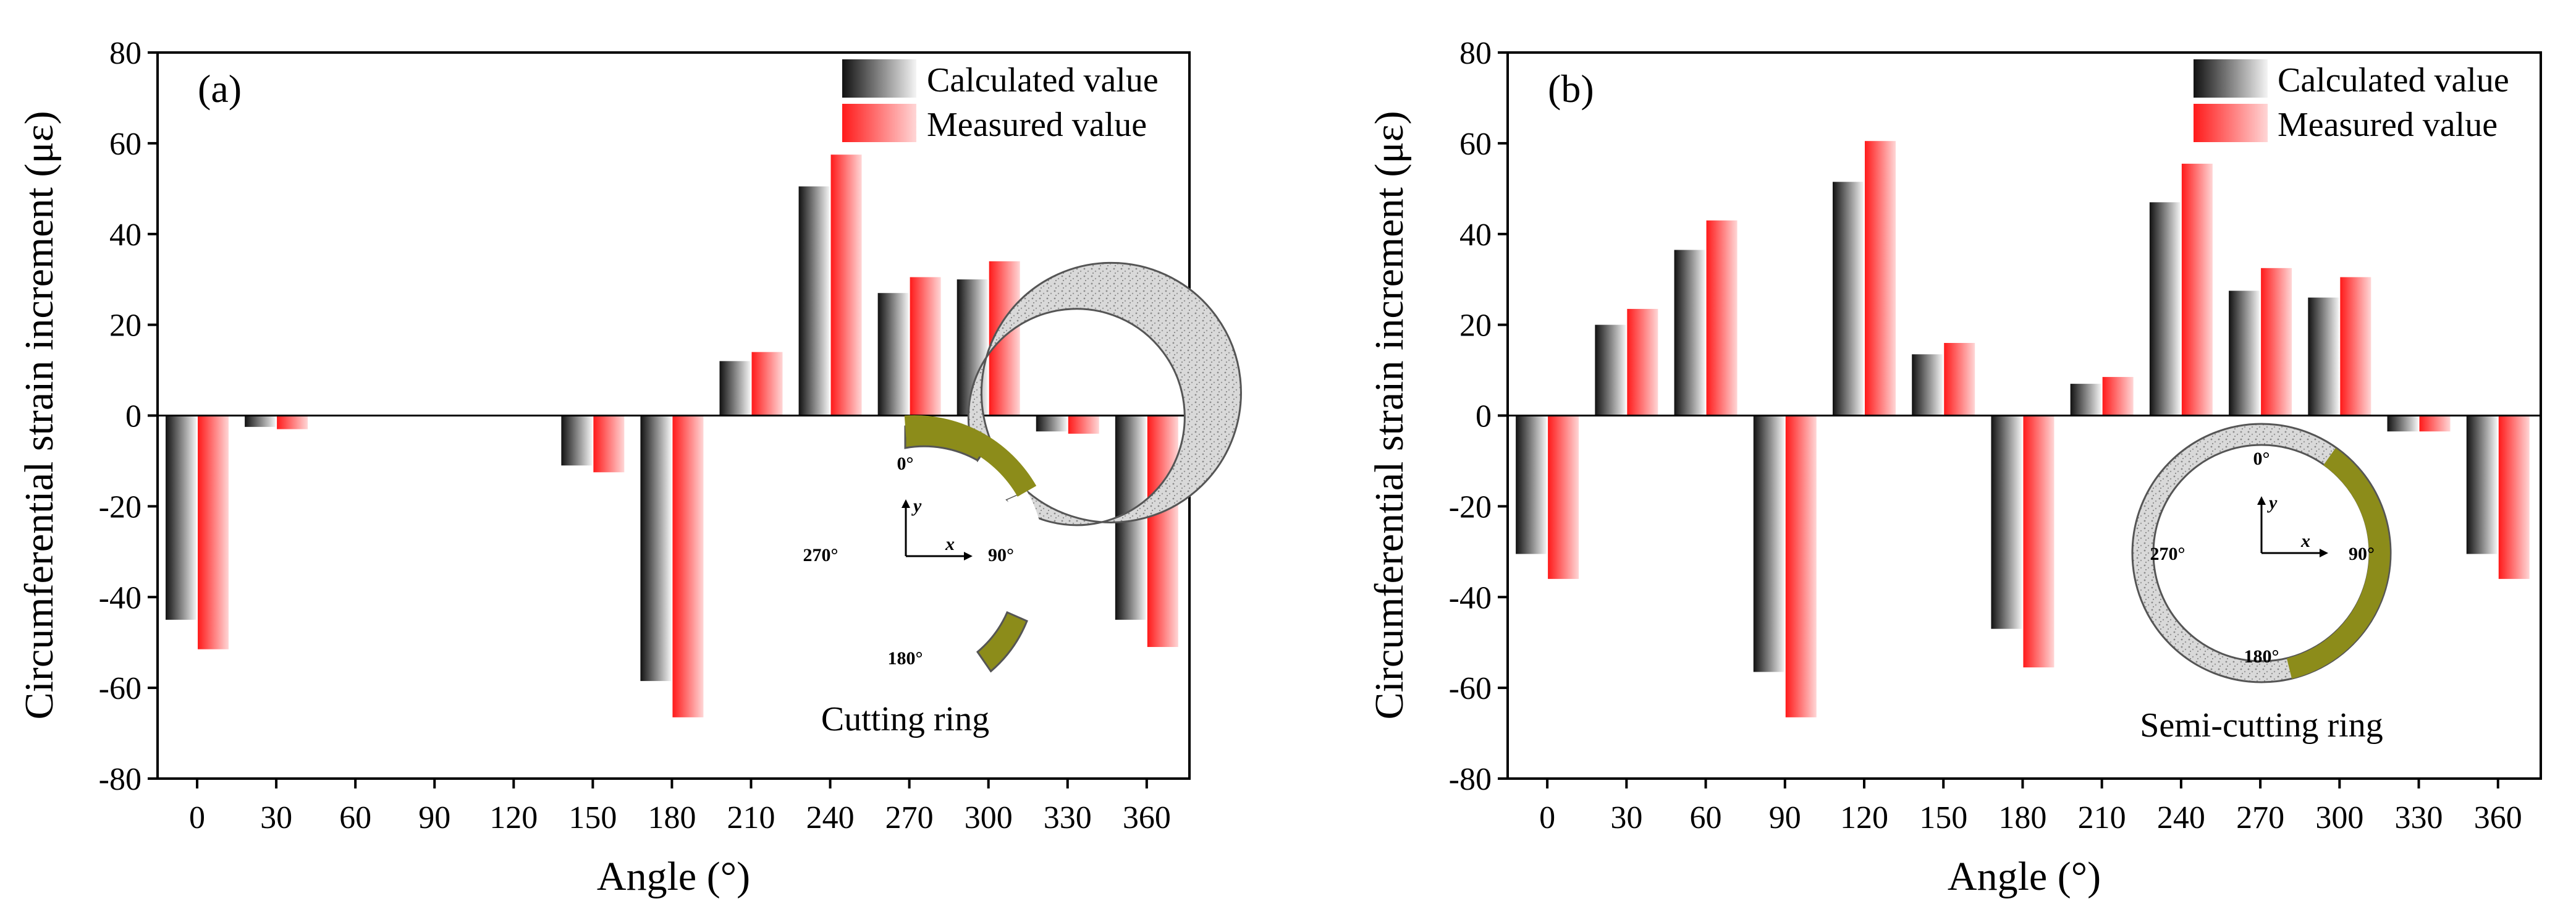  Describe the element at coordinates (1026, 556) in the screenshot. I see `ring-cut-gap` at that location.